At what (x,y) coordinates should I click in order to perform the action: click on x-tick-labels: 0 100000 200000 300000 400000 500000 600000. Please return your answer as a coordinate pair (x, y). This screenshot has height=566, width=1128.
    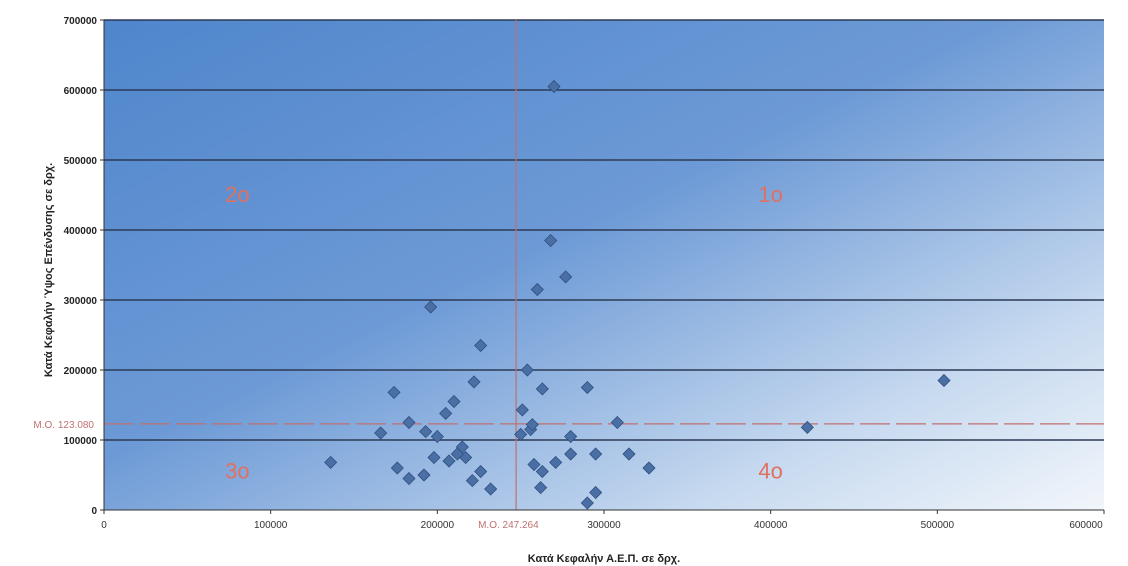
    Looking at the image, I should click on (603, 520).